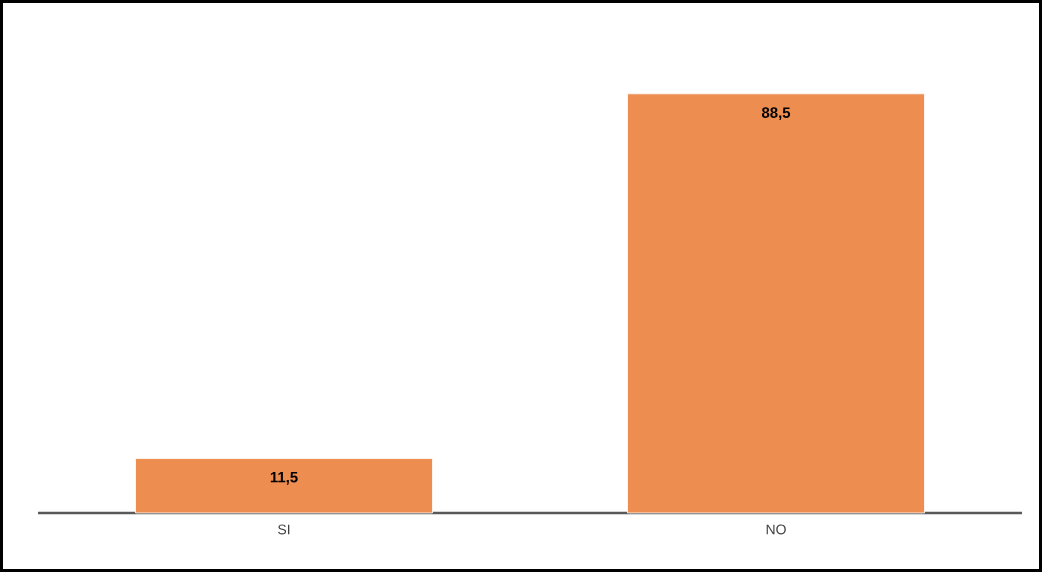 The width and height of the screenshot is (1042, 572). I want to click on data-label: 88,5, so click(776, 114).